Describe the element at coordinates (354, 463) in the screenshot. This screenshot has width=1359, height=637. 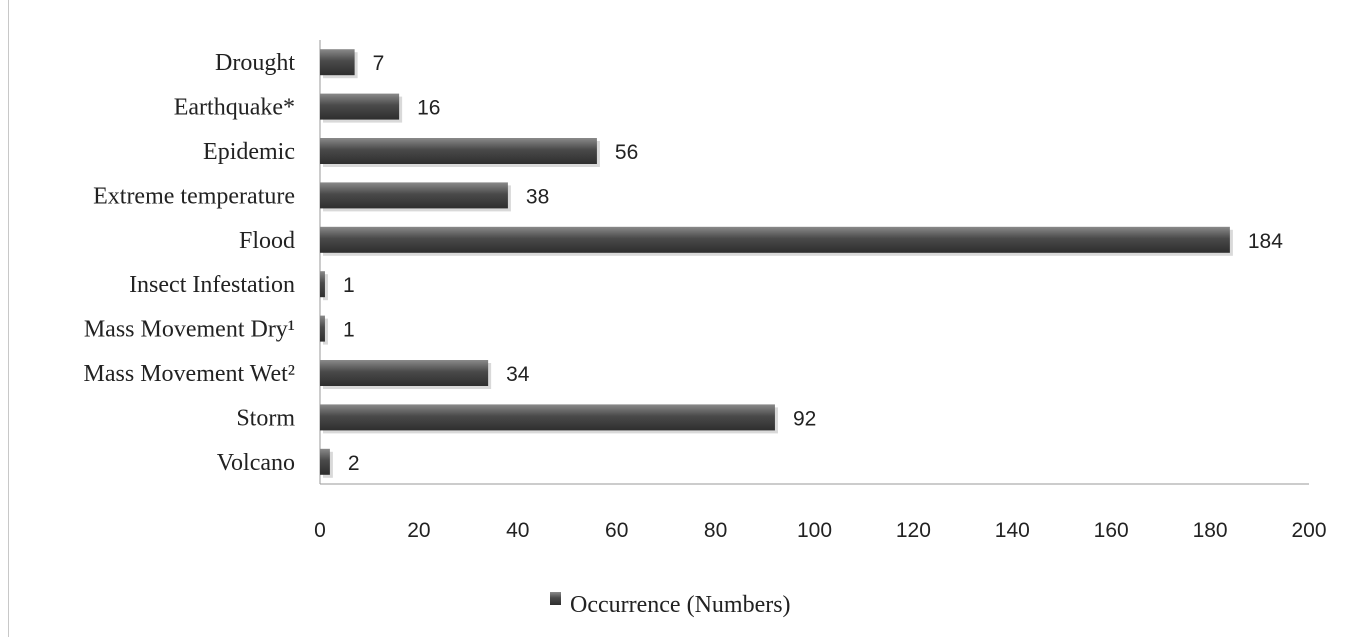
I see `data-label: 2` at that location.